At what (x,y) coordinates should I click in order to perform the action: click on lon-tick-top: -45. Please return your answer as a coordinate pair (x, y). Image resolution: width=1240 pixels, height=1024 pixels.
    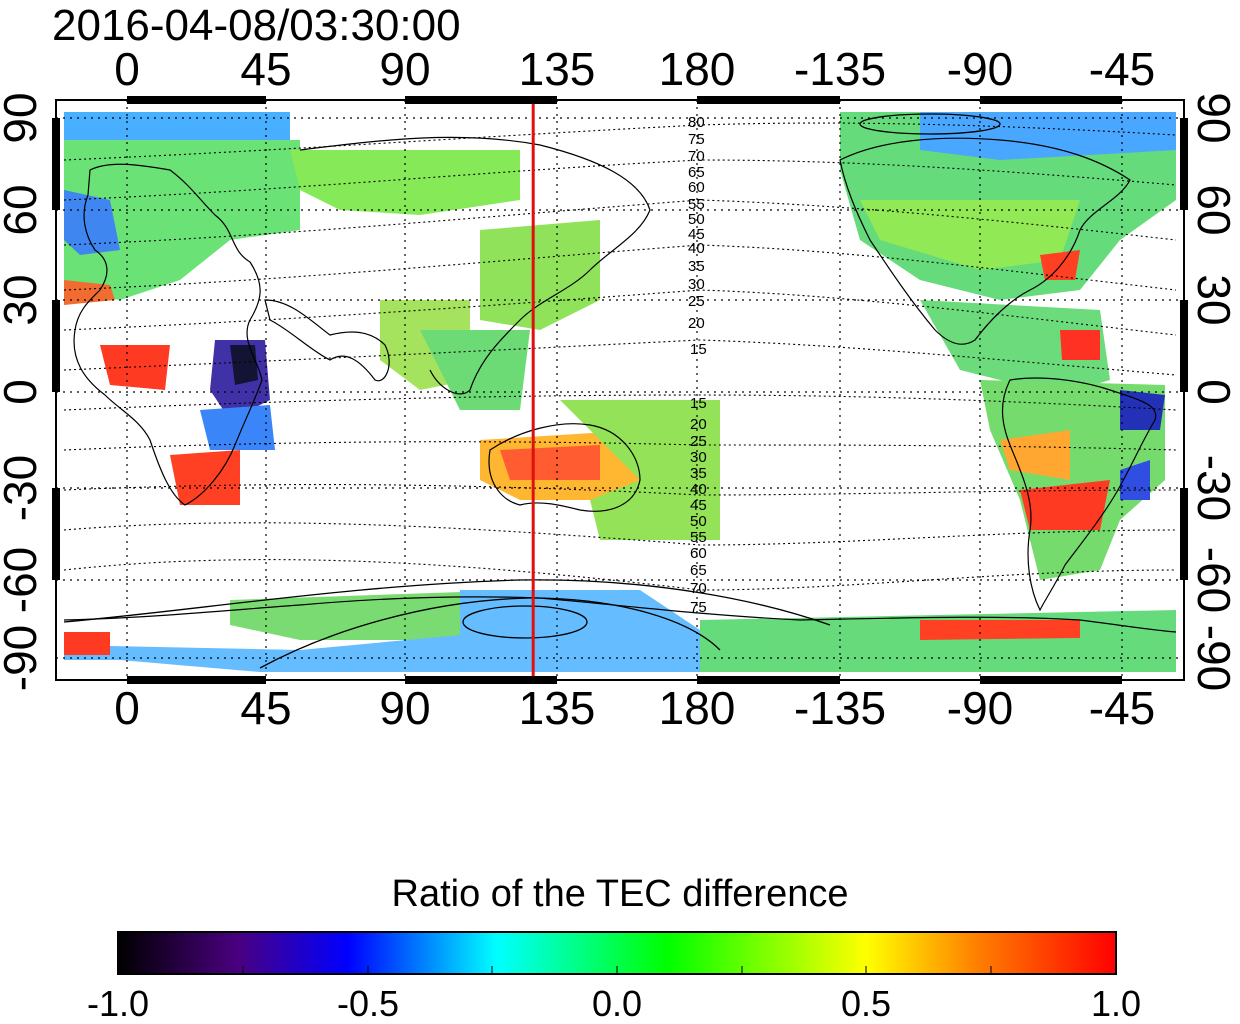
    Looking at the image, I should click on (1122, 69).